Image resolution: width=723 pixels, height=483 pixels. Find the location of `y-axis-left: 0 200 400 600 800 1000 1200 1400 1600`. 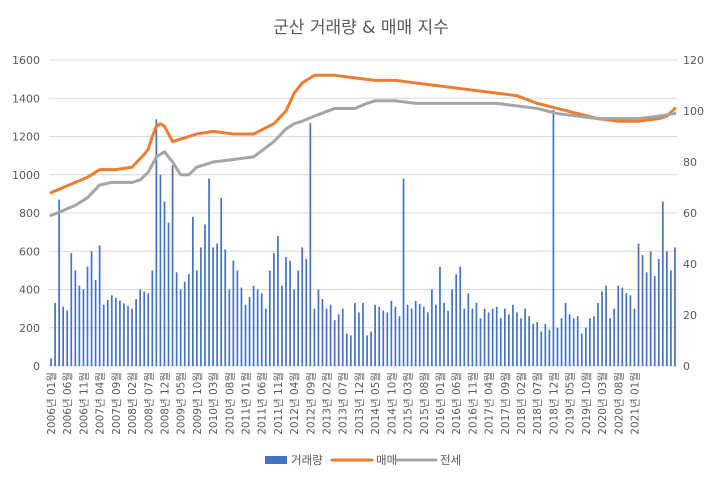

y-axis-left: 0 200 400 600 800 1000 1200 1400 1600 is located at coordinates (26, 213).